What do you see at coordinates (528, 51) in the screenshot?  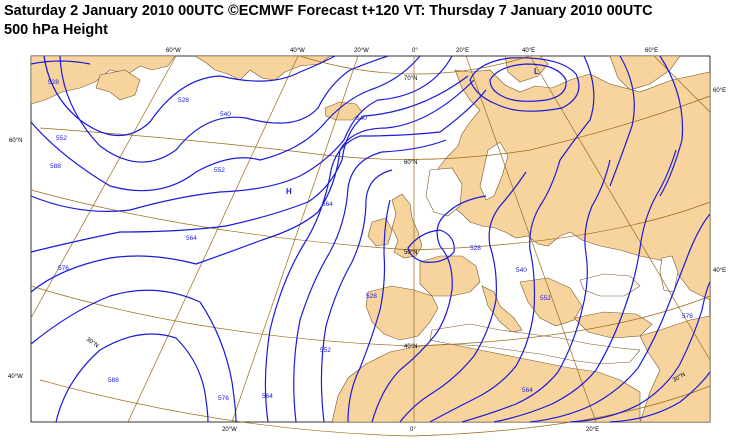 I see `top-label-40E: 40°E` at bounding box center [528, 51].